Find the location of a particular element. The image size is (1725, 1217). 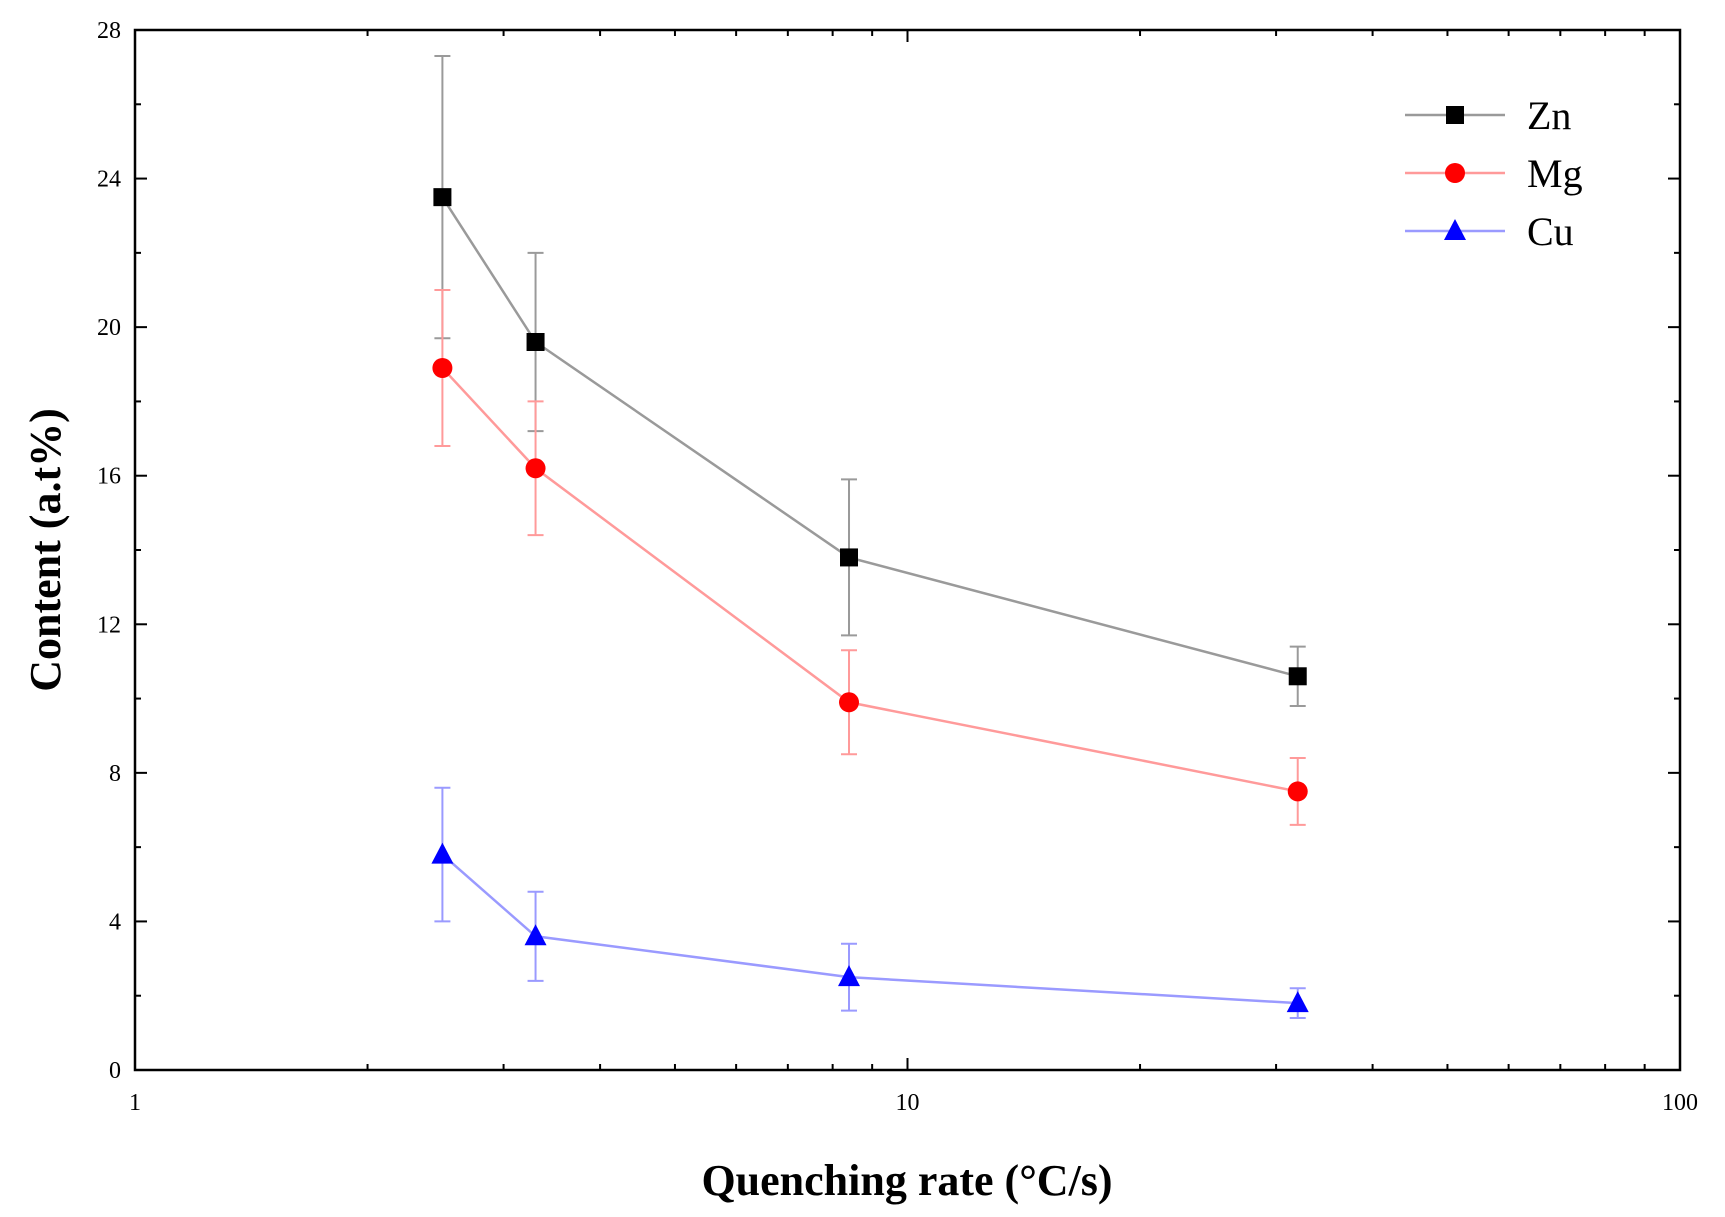

y-tick-label: 16 is located at coordinates (109, 477).